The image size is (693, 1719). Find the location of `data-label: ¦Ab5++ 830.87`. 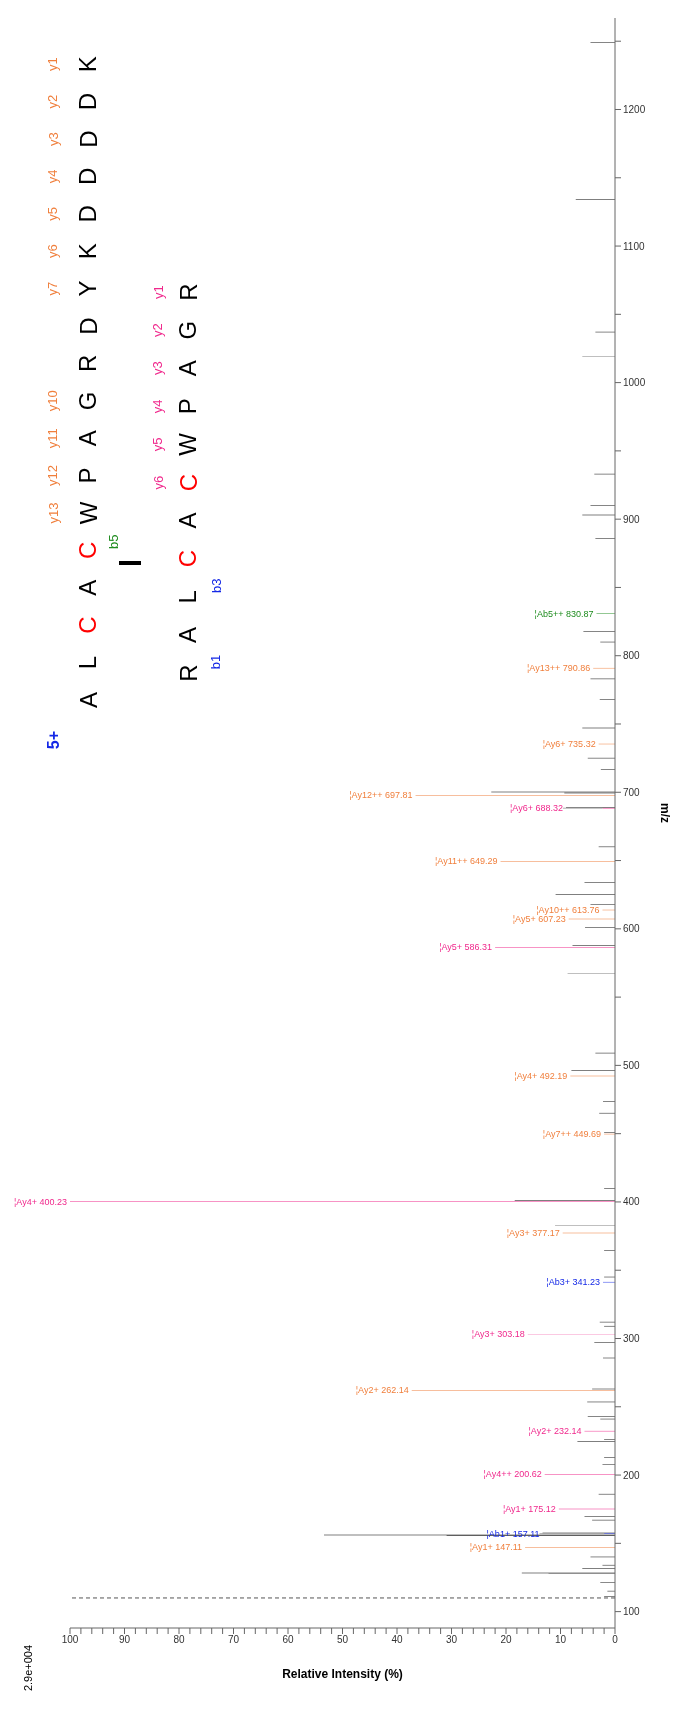

data-label: ¦Ab5++ 830.87 is located at coordinates (564, 613).